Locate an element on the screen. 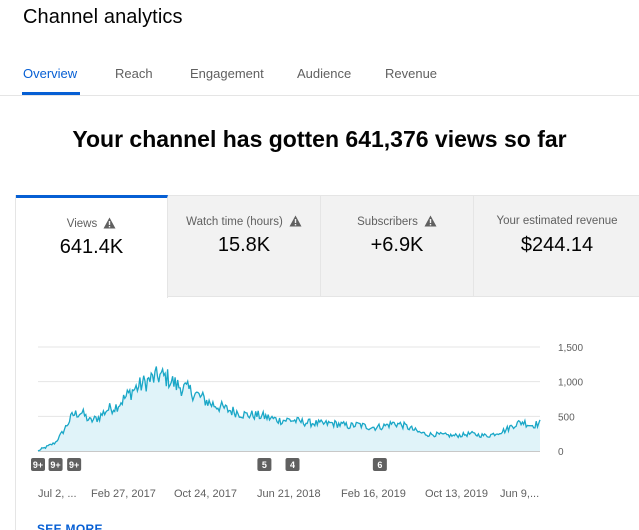  event-marker-label: 4 is located at coordinates (292, 465).